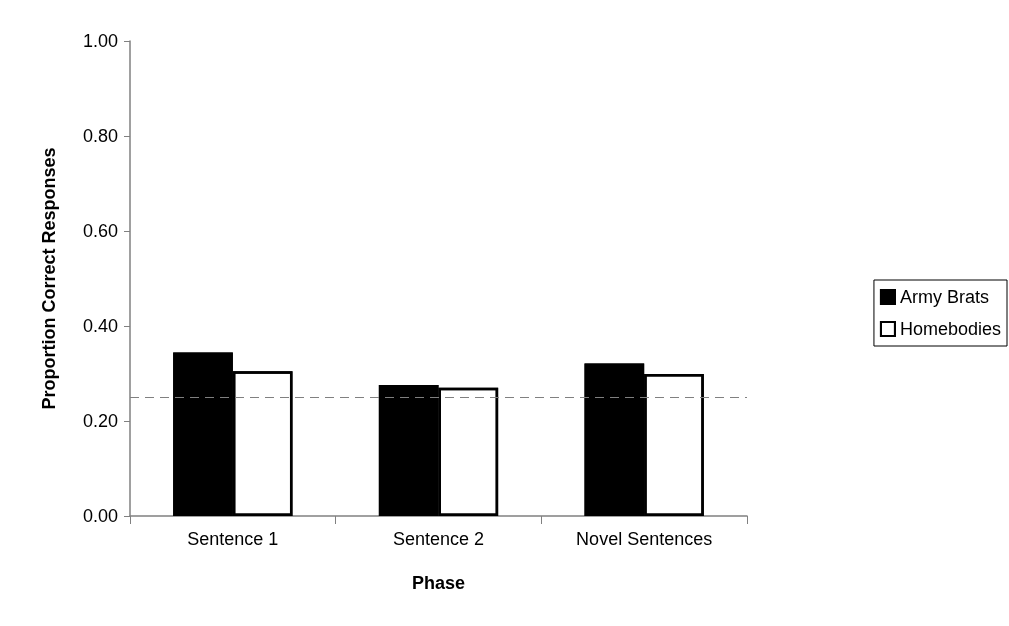  Describe the element at coordinates (644, 539) in the screenshot. I see `x-tick-label: Novel Sentences` at that location.